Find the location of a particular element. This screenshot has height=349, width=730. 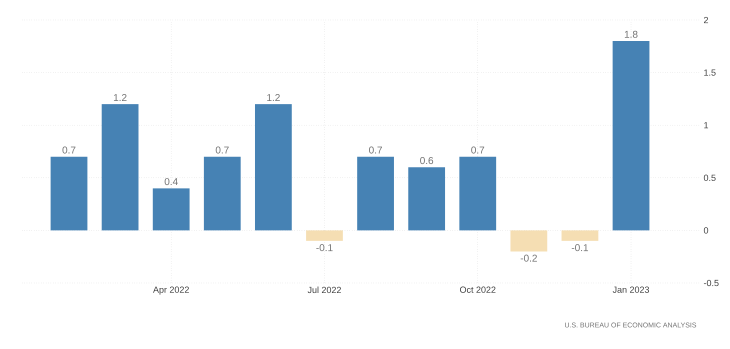

y-tick-label: -0.5 is located at coordinates (711, 283).